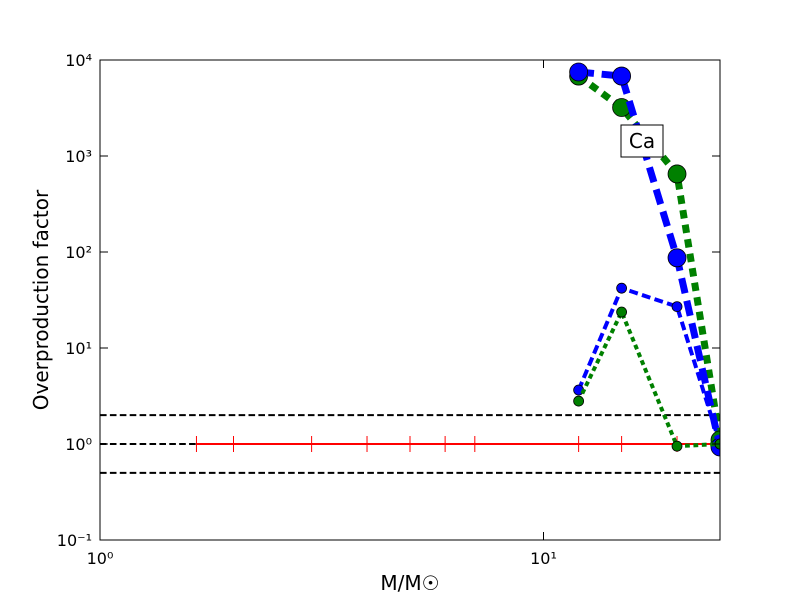 The height and width of the screenshot is (600, 800). I want to click on y-tick-label: 10⁻¹, so click(74, 540).